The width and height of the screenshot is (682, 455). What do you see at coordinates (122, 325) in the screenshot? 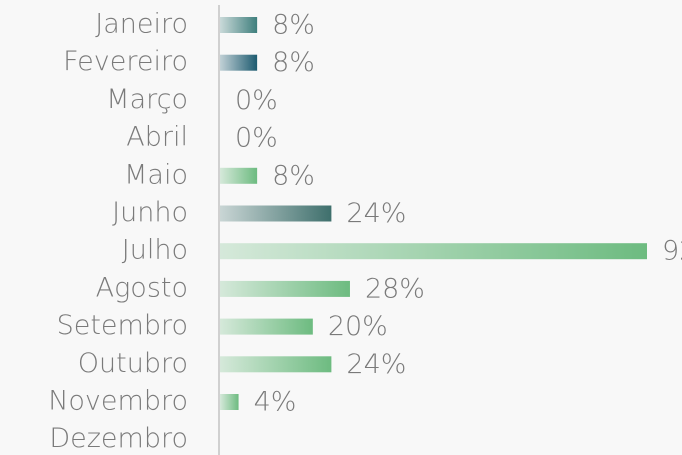
I see `category-label: Setembro` at bounding box center [122, 325].